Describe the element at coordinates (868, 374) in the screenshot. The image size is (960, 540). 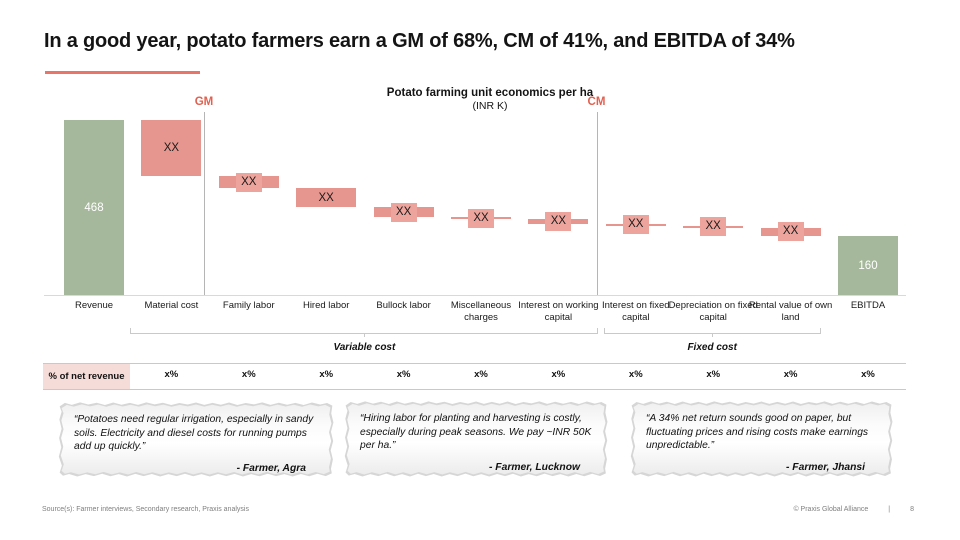
I see `pct-of-net-revenue-ebitda: x%` at that location.